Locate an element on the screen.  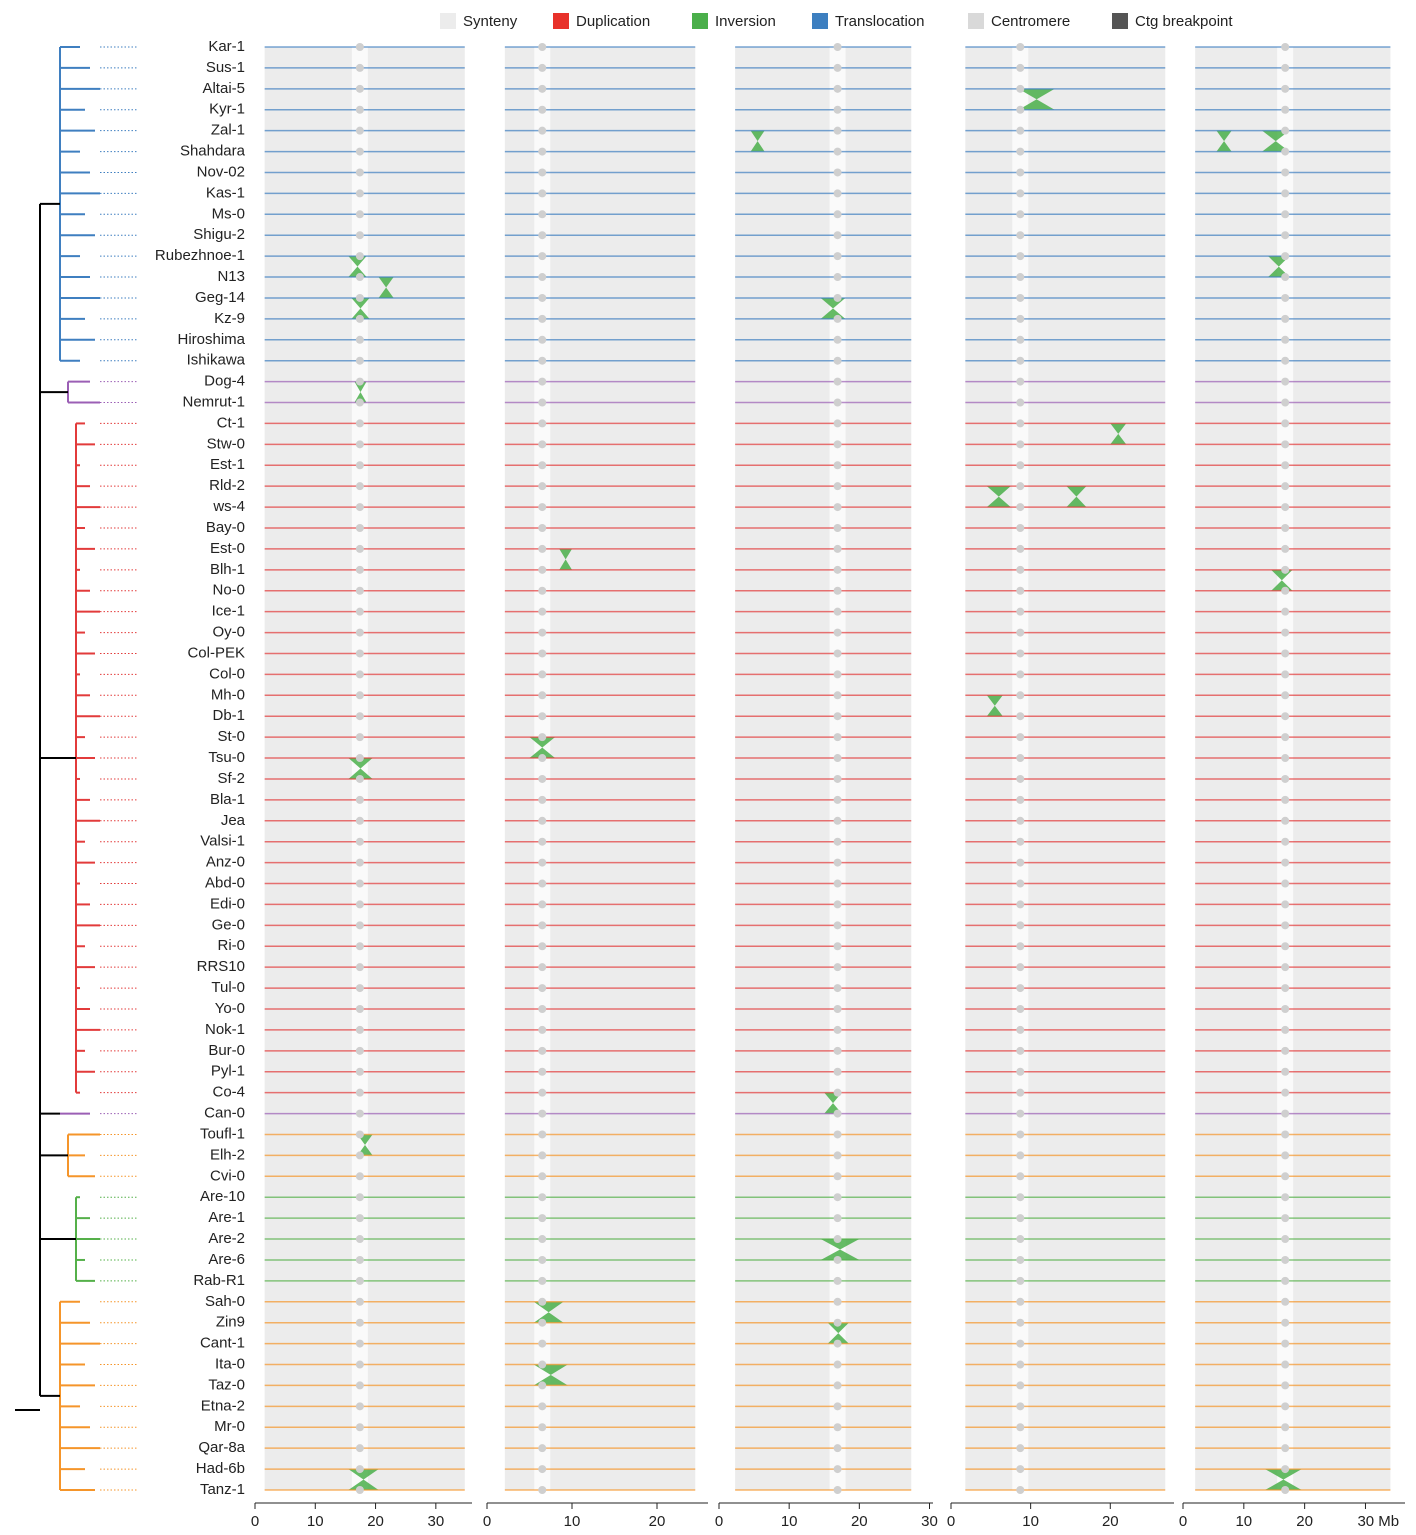
accession-label: Dog-4 is located at coordinates (224, 381).